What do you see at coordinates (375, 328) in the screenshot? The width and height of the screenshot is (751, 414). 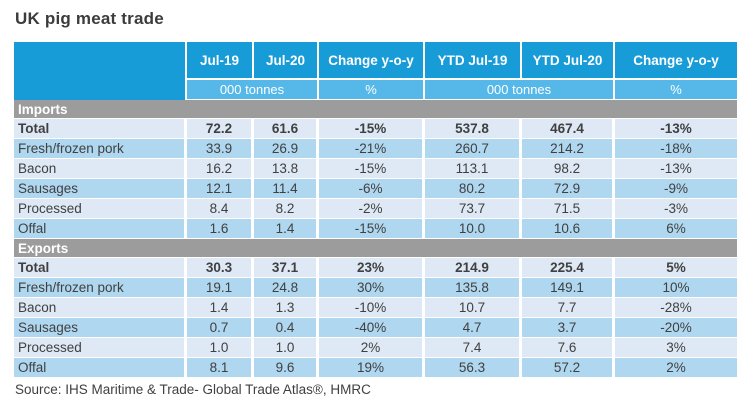 I see `table-row-exports-sausages: Sausages 0.7 0.4 -40% 4.7 3.7 -20%` at bounding box center [375, 328].